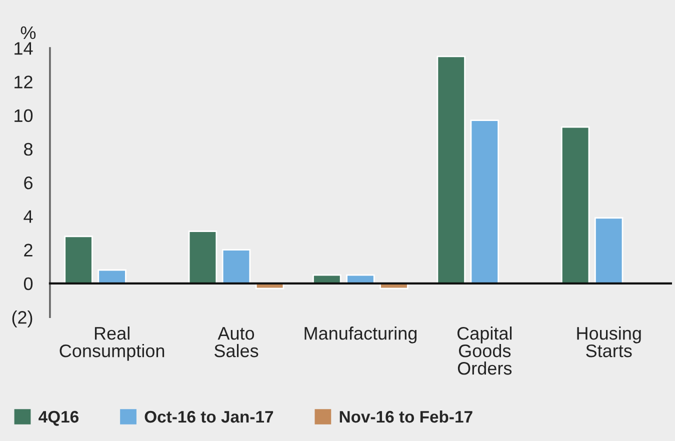 The height and width of the screenshot is (441, 675). Describe the element at coordinates (406, 416) in the screenshot. I see `legend-label: Nov-16 to Feb-17` at that location.